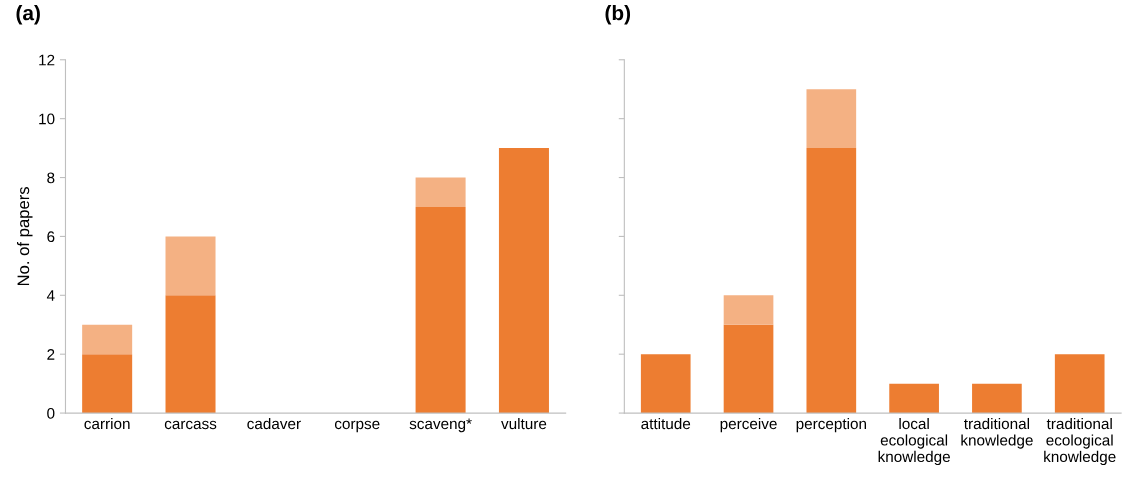  I want to click on y-tick-label: 8, so click(51, 178).